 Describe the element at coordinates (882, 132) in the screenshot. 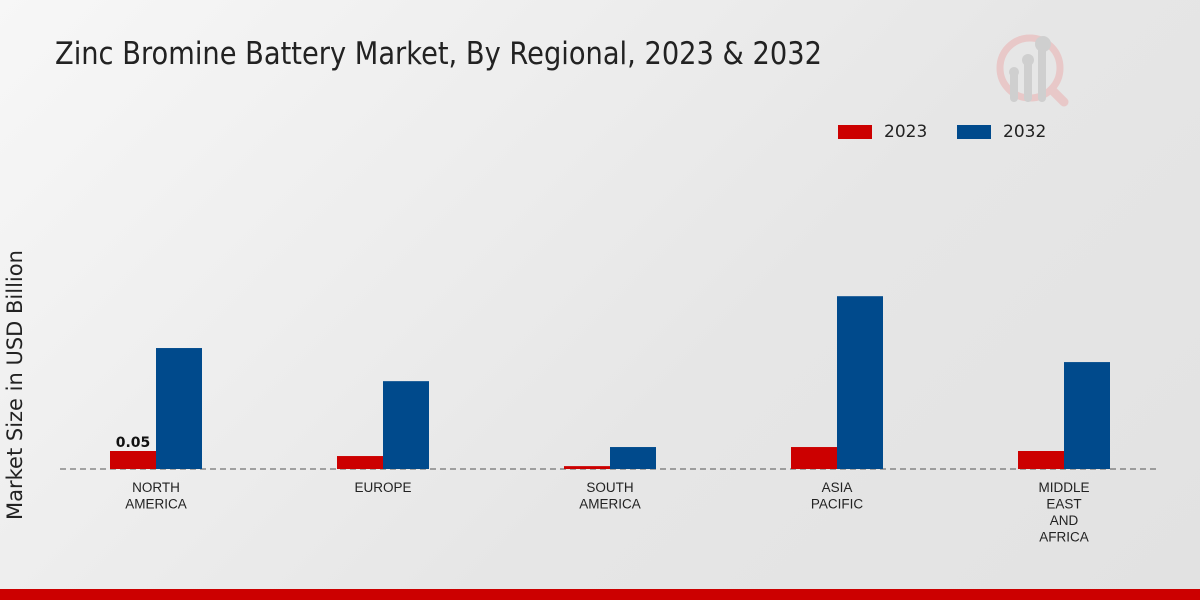

I see `legend-item-2023: 2023` at that location.